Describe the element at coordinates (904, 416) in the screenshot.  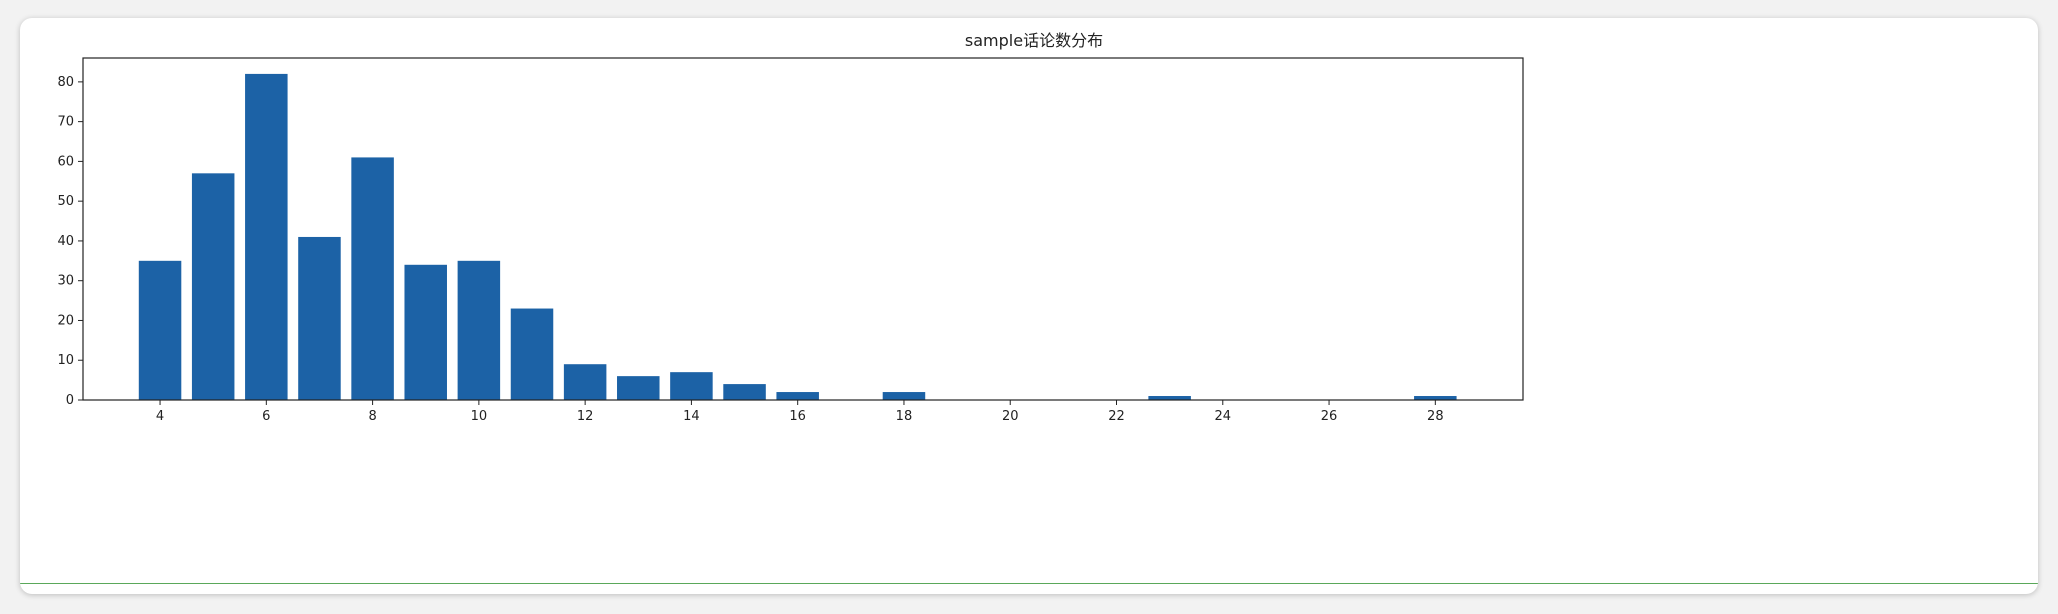
I see `x-tick-label-18: 18` at that location.